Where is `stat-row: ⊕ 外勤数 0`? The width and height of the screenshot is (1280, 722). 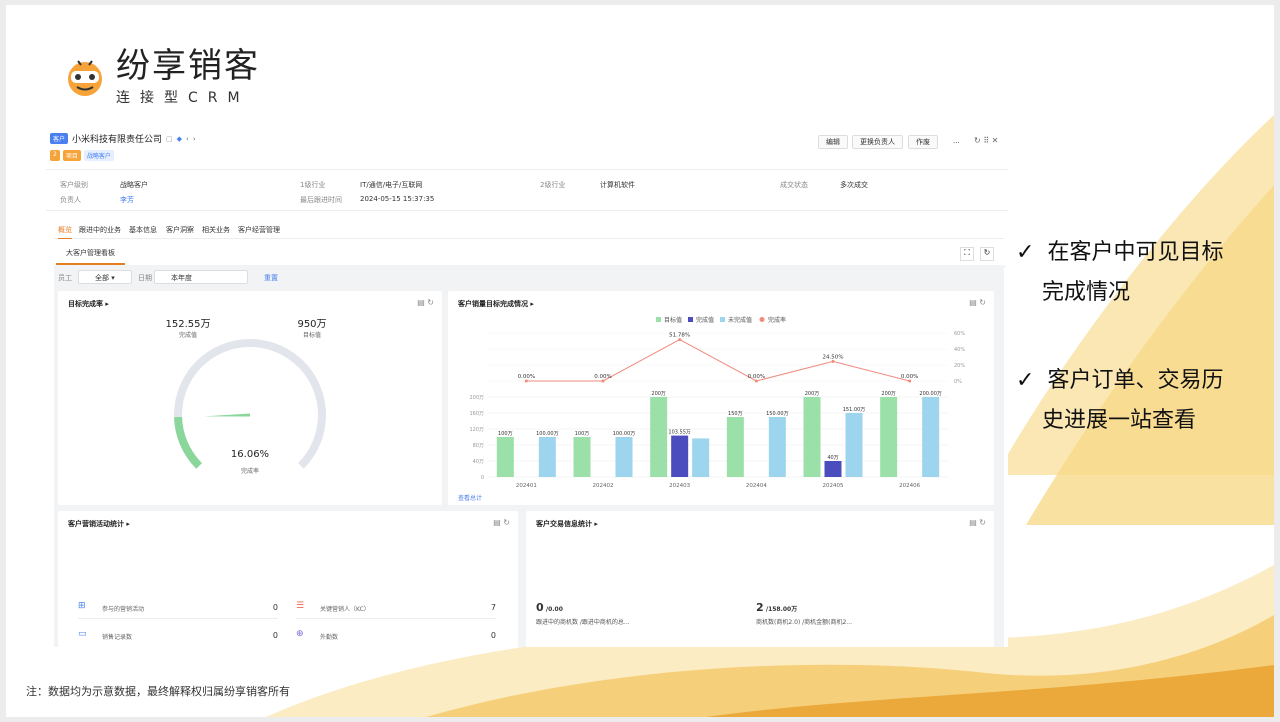
stat-row: ⊕ 外勤数 0 is located at coordinates (396, 637).